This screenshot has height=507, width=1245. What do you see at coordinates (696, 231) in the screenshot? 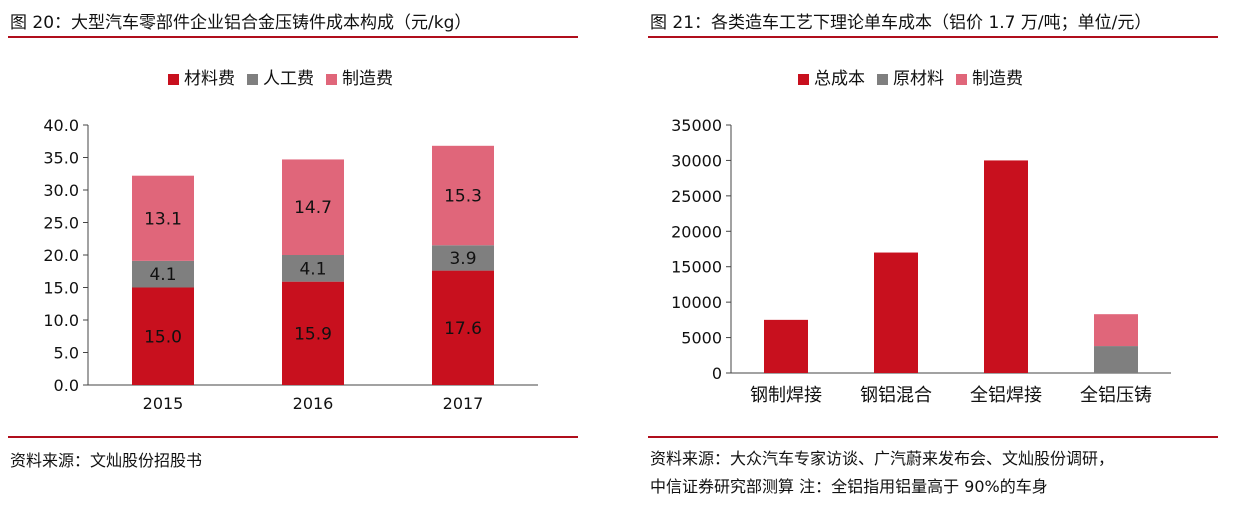
I see `right-y-tick-label-4: 20000` at bounding box center [696, 231].